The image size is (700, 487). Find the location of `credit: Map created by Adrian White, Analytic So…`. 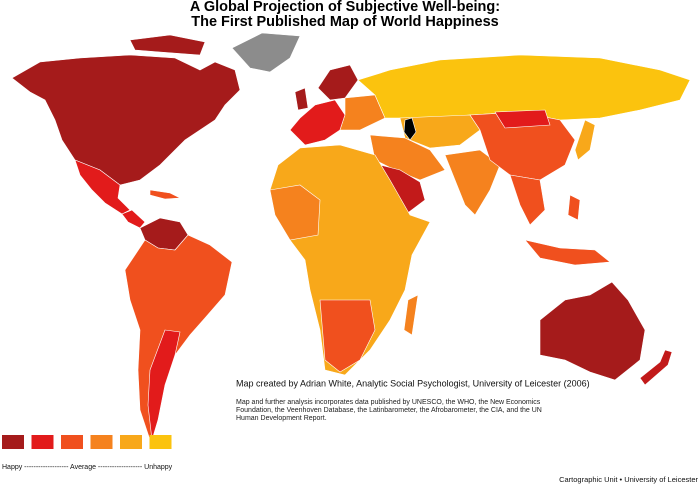

credit: Map created by Adrian White, Analytic So… is located at coordinates (413, 383).